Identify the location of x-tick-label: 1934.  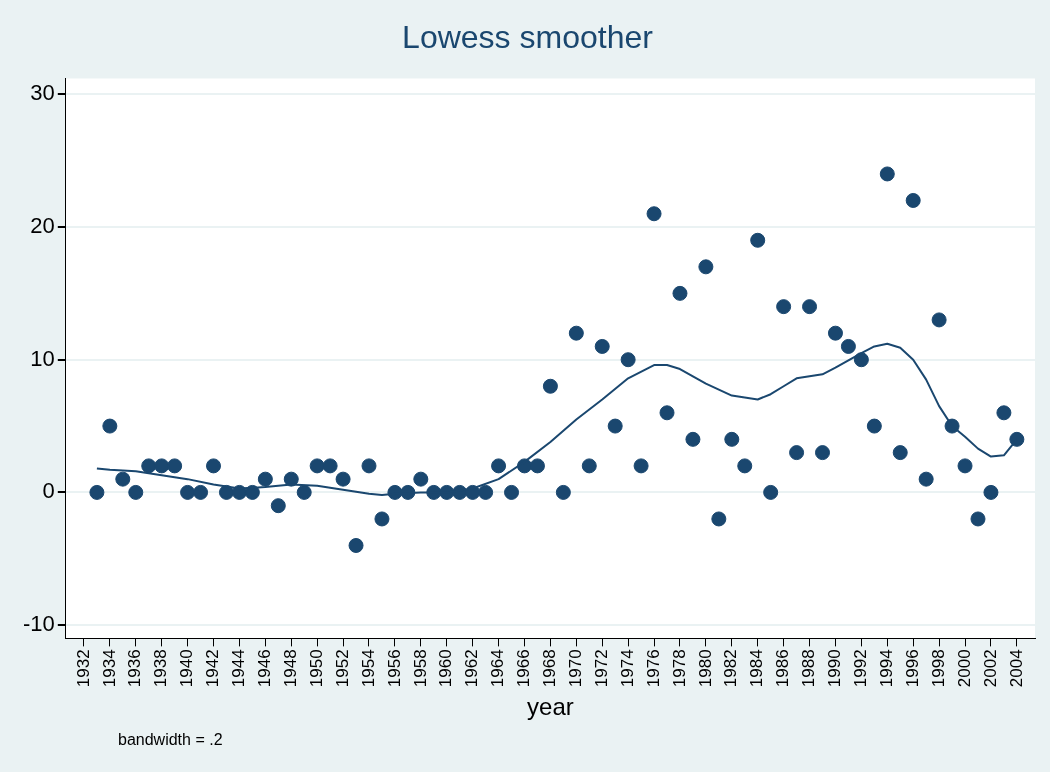
(109, 668).